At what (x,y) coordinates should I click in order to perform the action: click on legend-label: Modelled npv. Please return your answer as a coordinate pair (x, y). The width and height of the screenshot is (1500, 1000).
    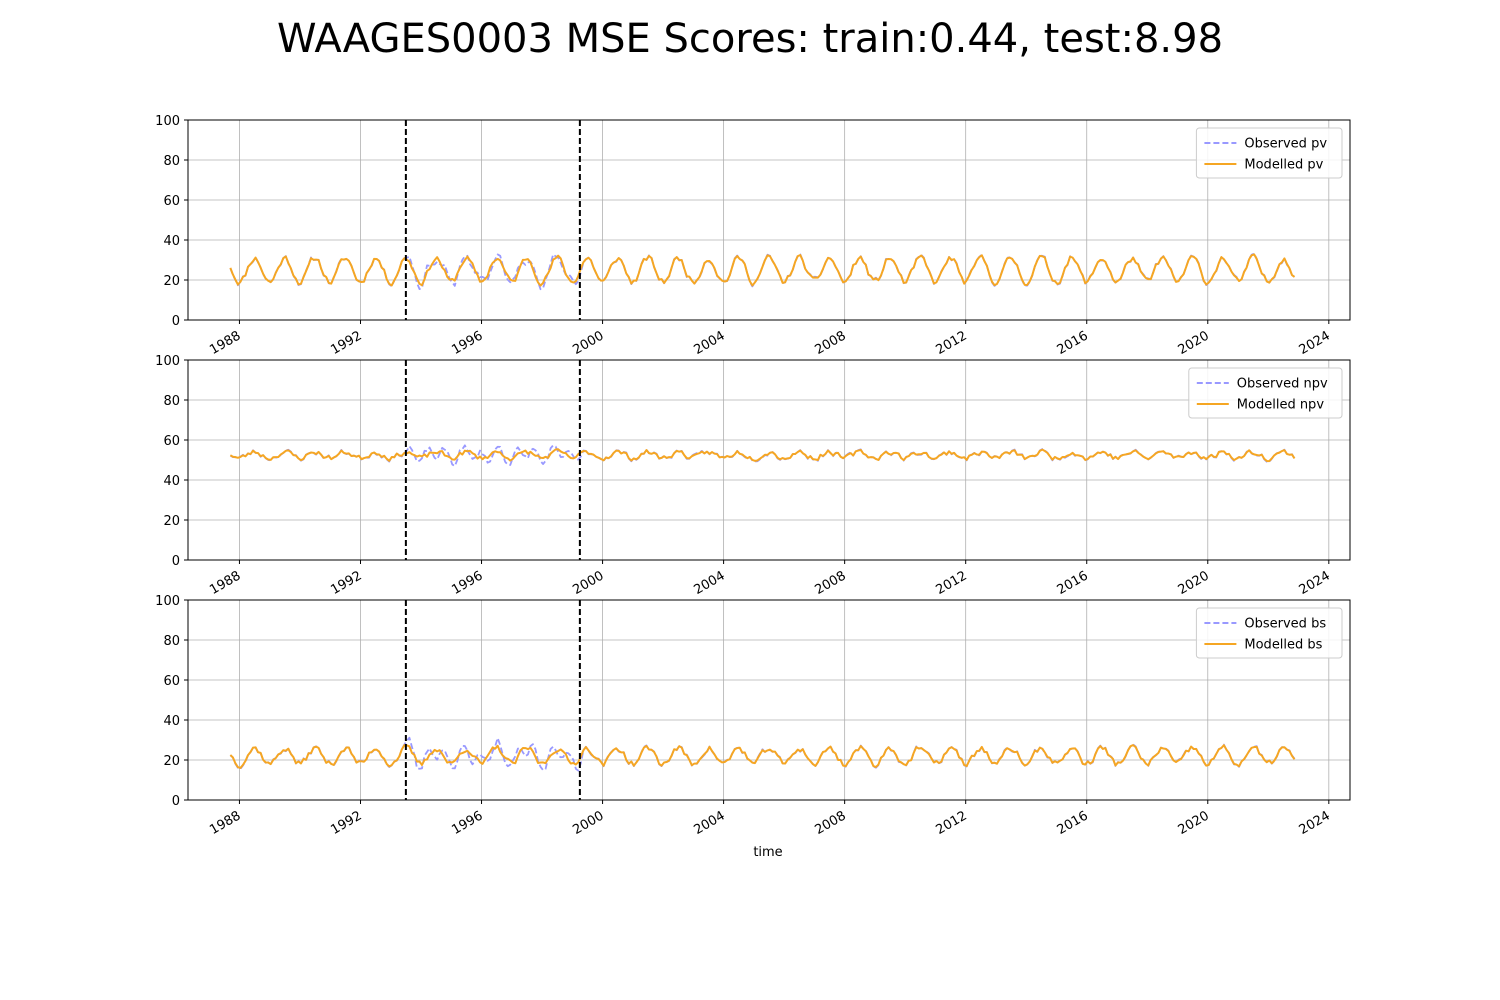
    Looking at the image, I should click on (1281, 405).